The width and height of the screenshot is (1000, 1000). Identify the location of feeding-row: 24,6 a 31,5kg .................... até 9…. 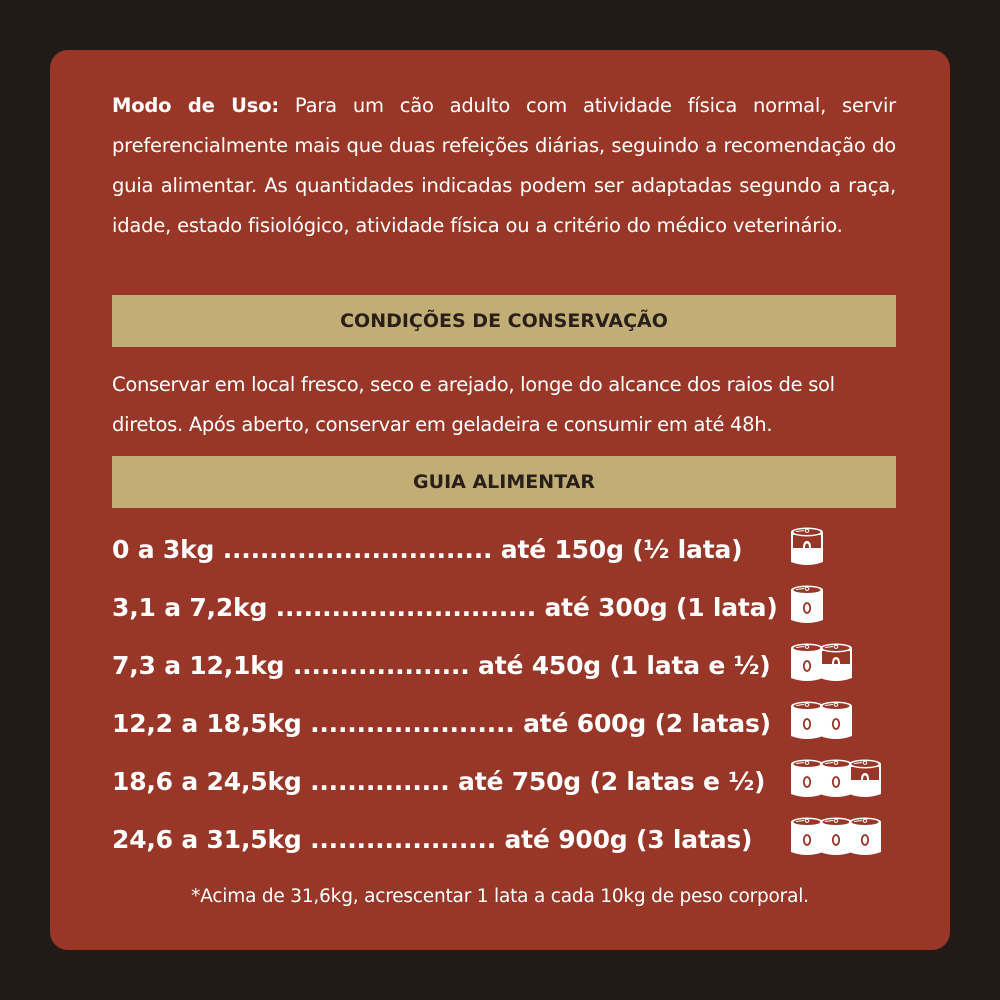
(512, 839).